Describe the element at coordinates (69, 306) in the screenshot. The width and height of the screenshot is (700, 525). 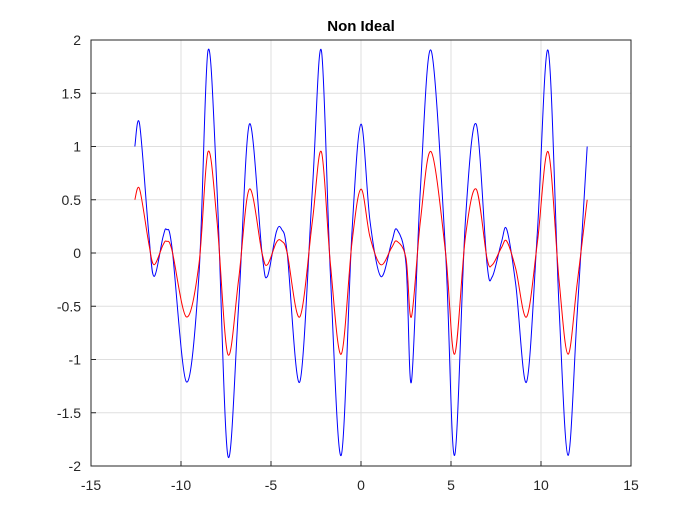
I see `y-tick-label: -0.5` at that location.